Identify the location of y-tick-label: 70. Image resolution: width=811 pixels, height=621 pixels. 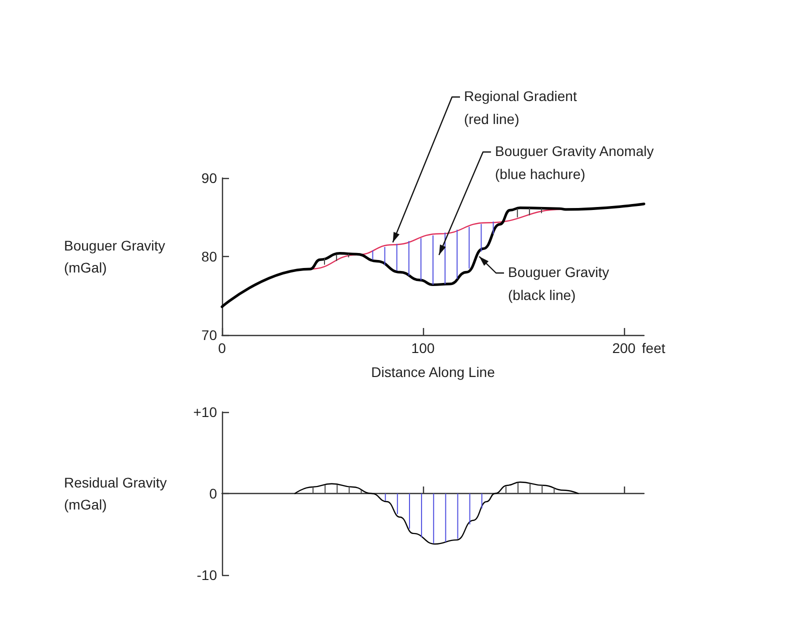
(209, 335).